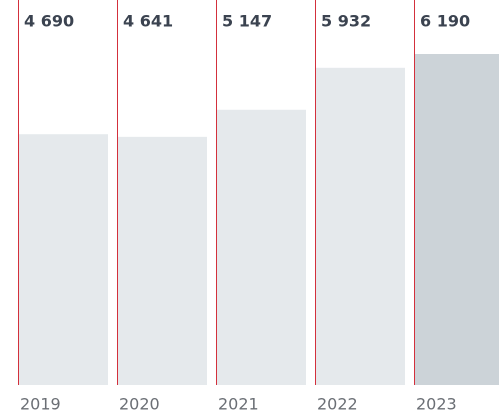 The width and height of the screenshot is (499, 416). Describe the element at coordinates (49, 21) in the screenshot. I see `value-label: 4 690` at that location.